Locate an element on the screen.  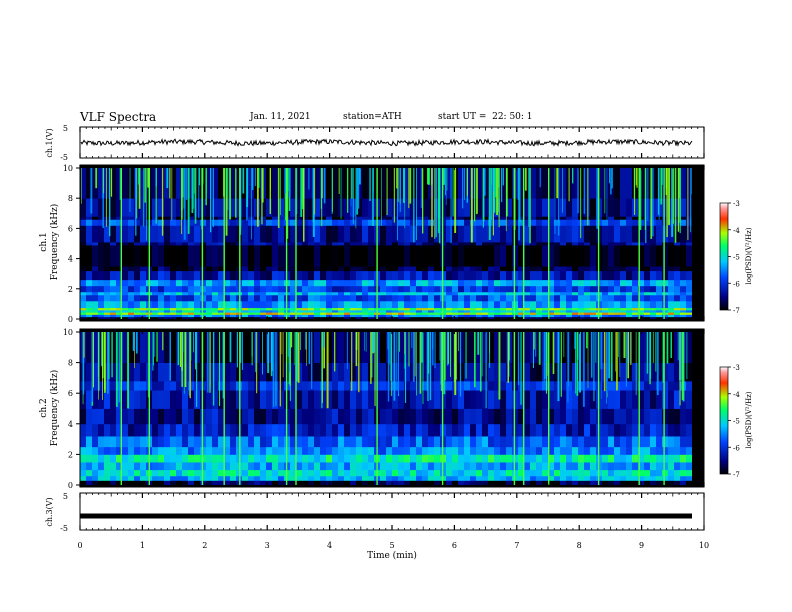
ch1-waveform-panel: 5 -5 ch.1(V) is located at coordinates (375, 143).